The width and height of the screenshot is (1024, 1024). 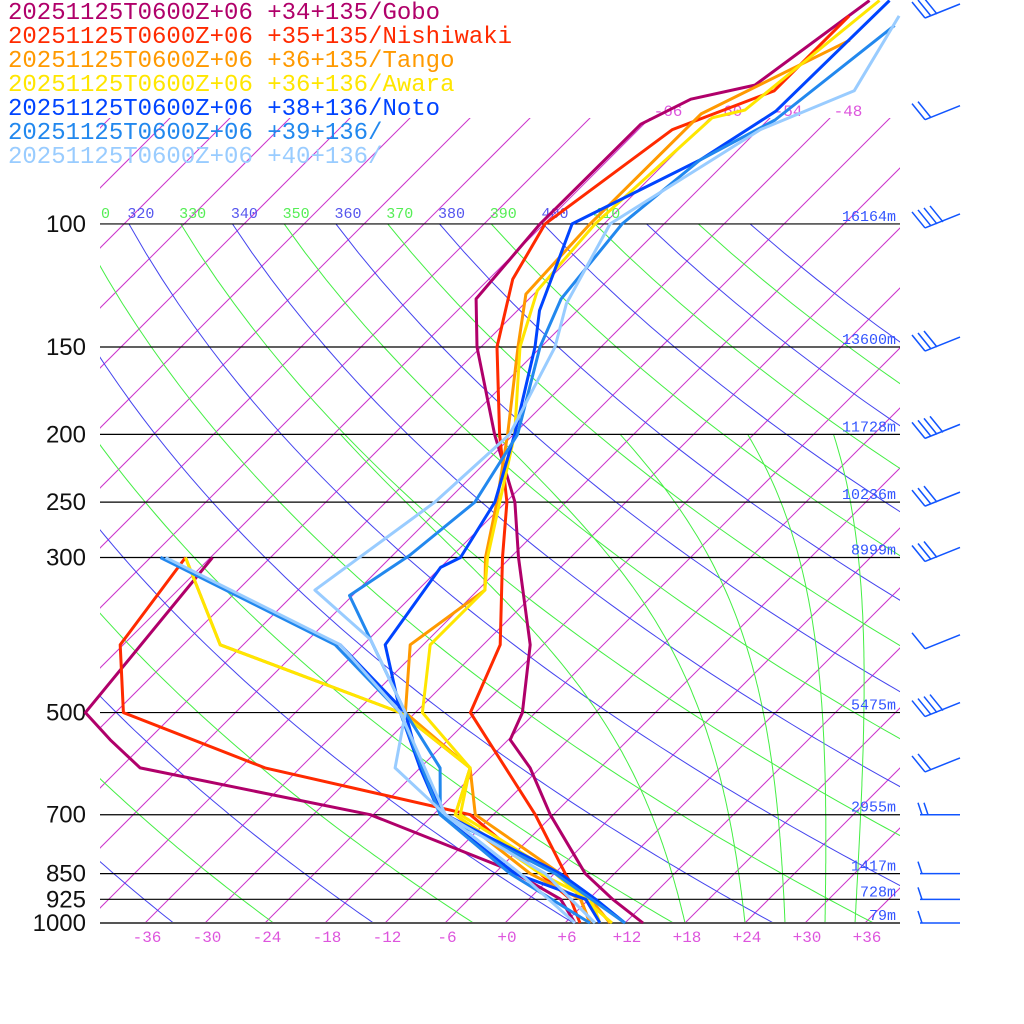 I want to click on x-tick-label: -12, so click(x=387, y=938).